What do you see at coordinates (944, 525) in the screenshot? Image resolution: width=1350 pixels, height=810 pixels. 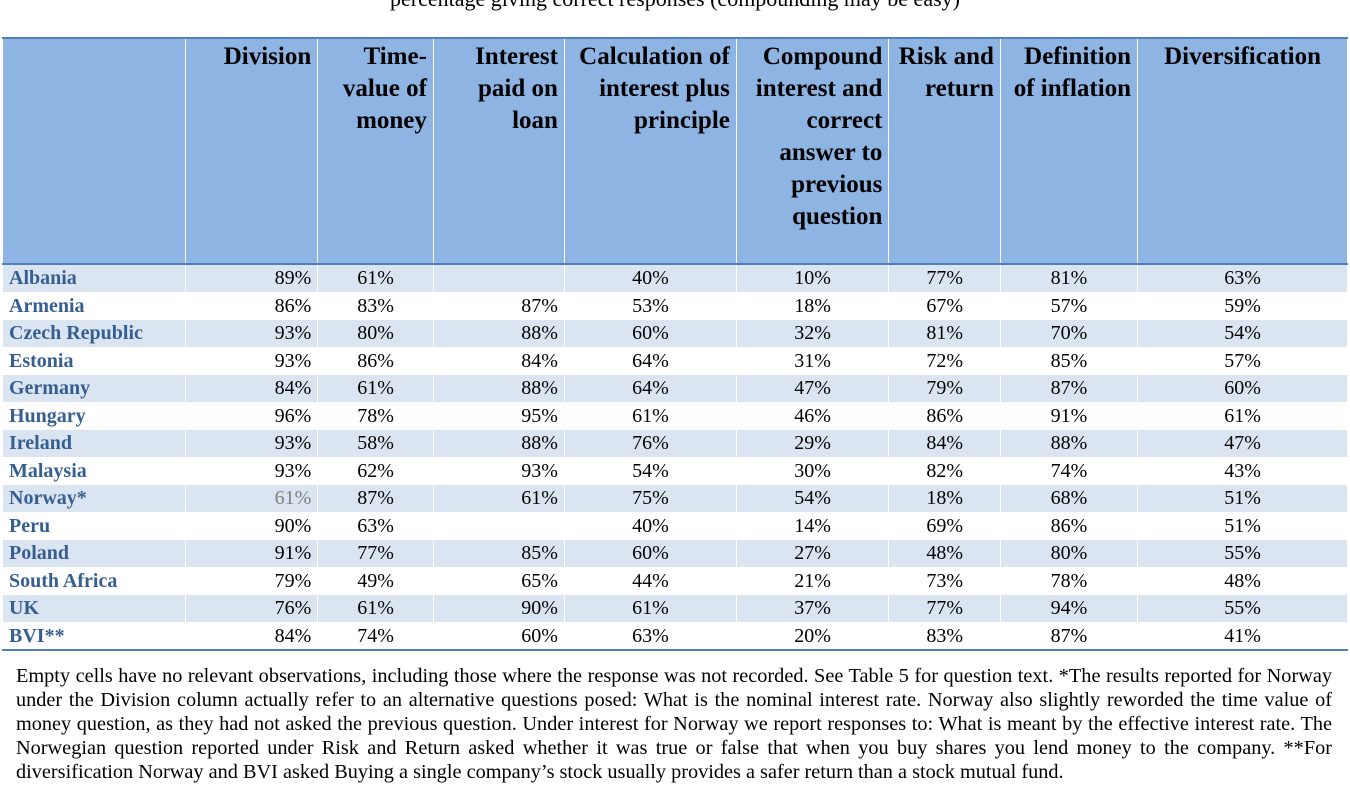 I see `cell-risk: 69%` at bounding box center [944, 525].